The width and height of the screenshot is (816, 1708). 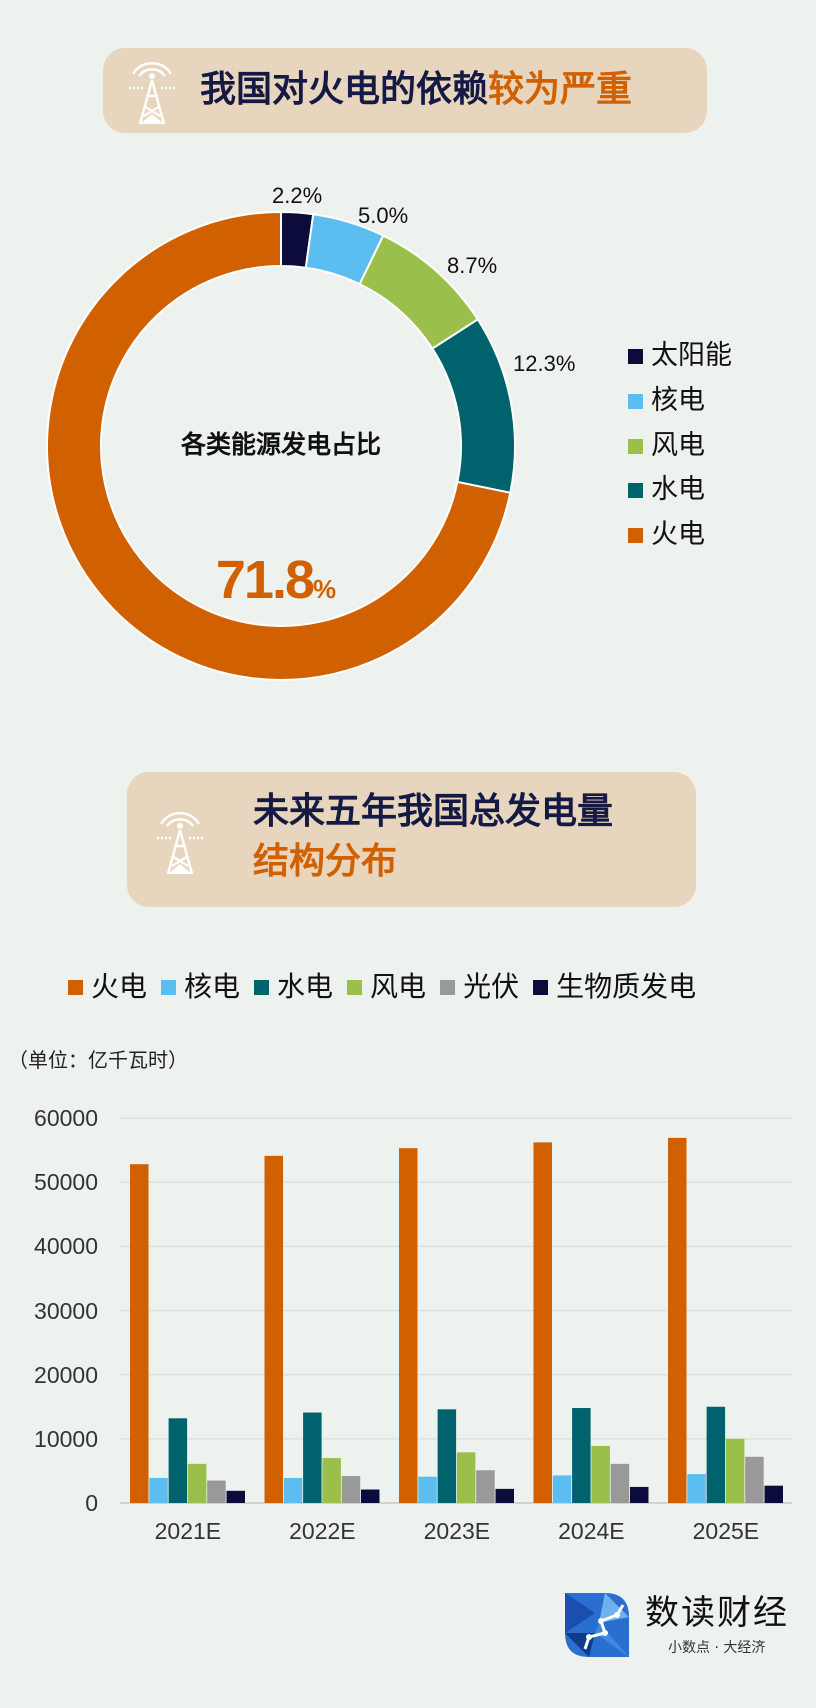 I want to click on bar-生物质发电-2021E, so click(x=235, y=1496).